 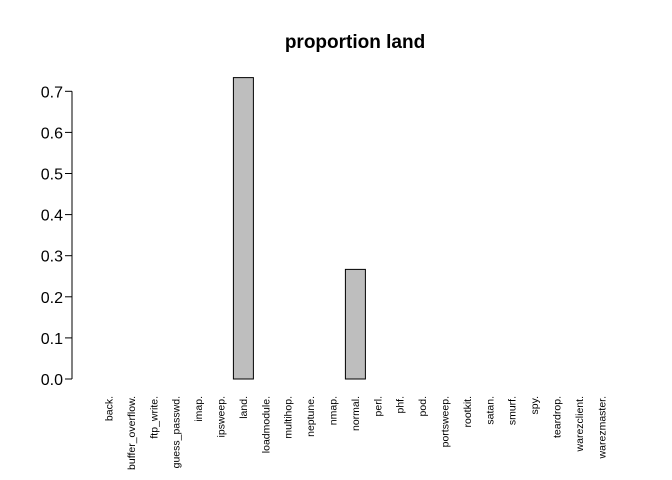 What do you see at coordinates (334, 410) in the screenshot?
I see `x-tick-label: nmap.` at bounding box center [334, 410].